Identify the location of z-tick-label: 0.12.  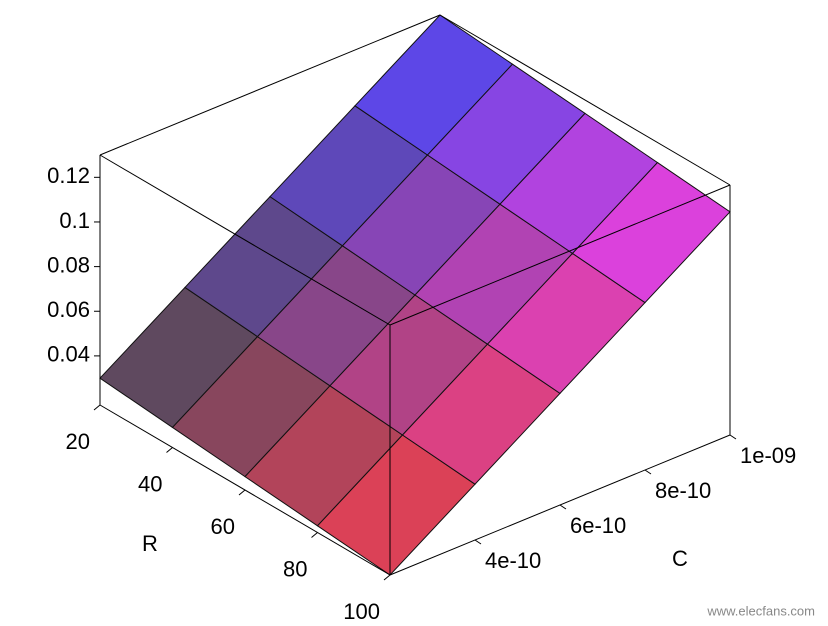
(68, 175).